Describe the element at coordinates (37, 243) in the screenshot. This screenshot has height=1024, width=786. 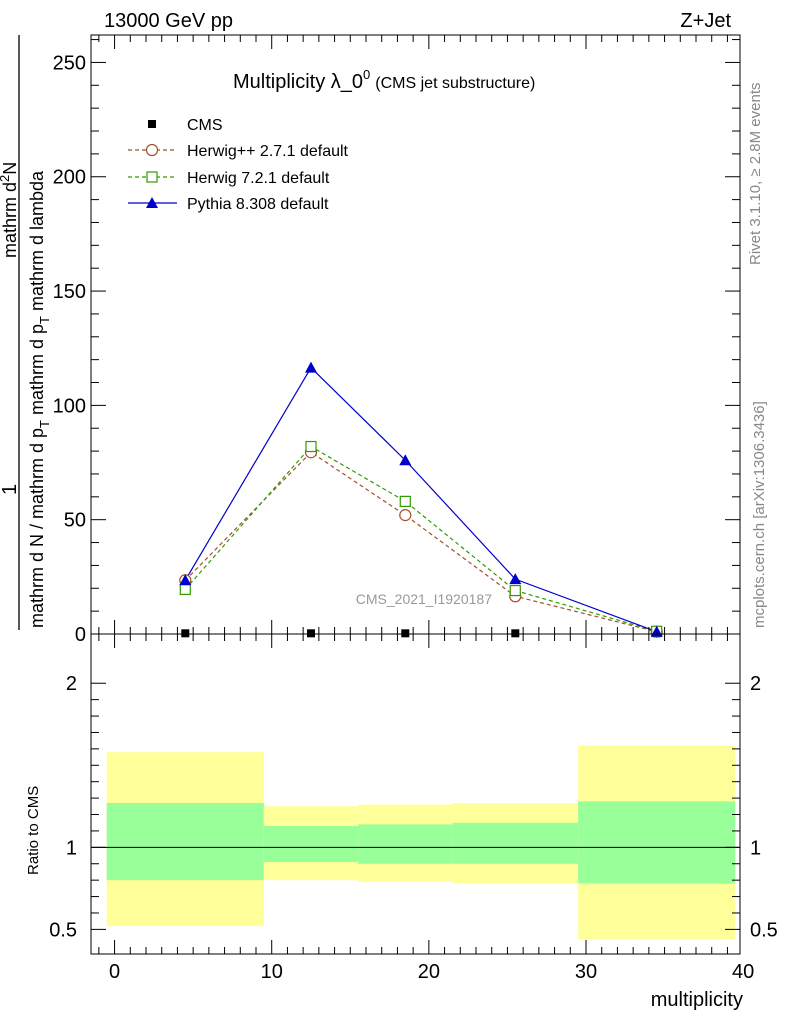
I see `ylabel-denominator-c: mathrm d lambda` at that location.